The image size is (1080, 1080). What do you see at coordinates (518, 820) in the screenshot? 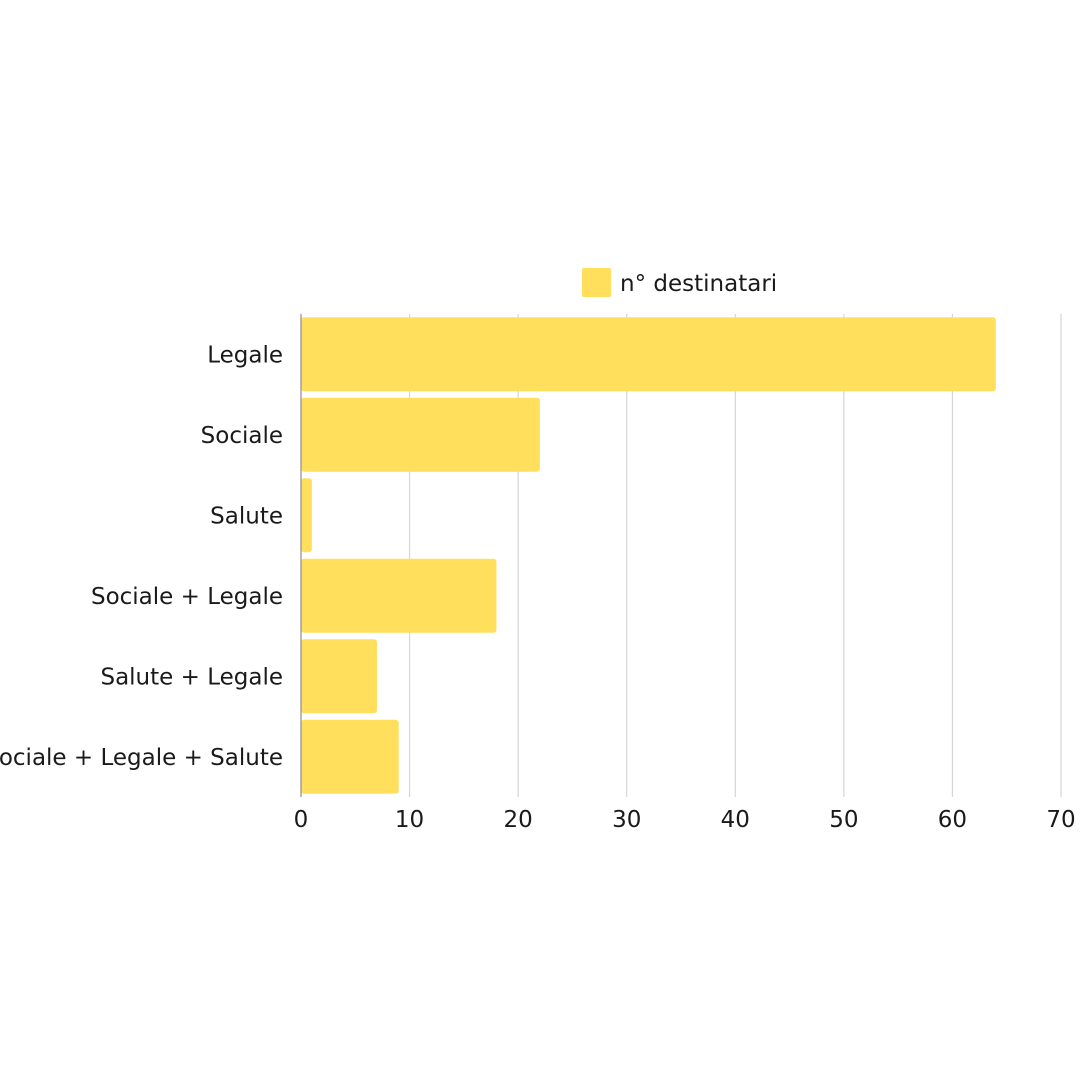
I see `x-tick-label-20: 20` at bounding box center [518, 820].